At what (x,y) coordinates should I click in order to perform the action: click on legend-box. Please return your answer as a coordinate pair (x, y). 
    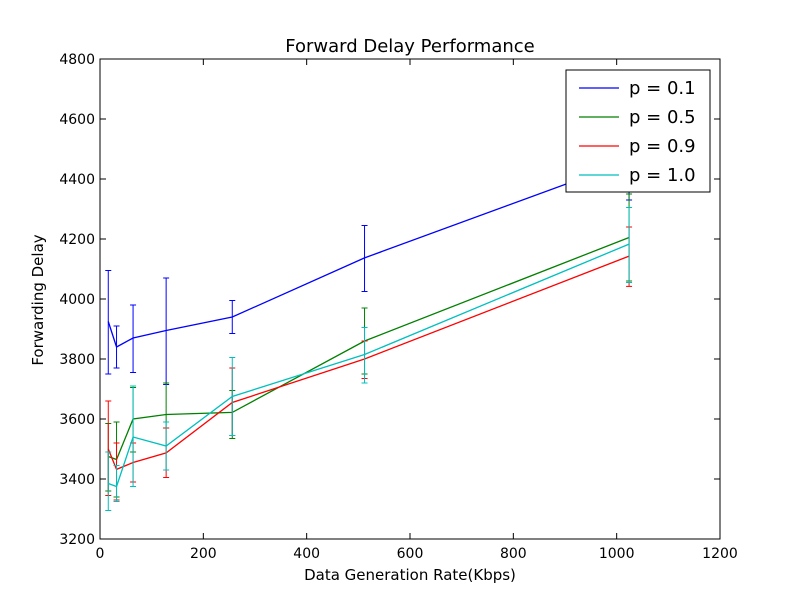
    Looking at the image, I should click on (638, 131).